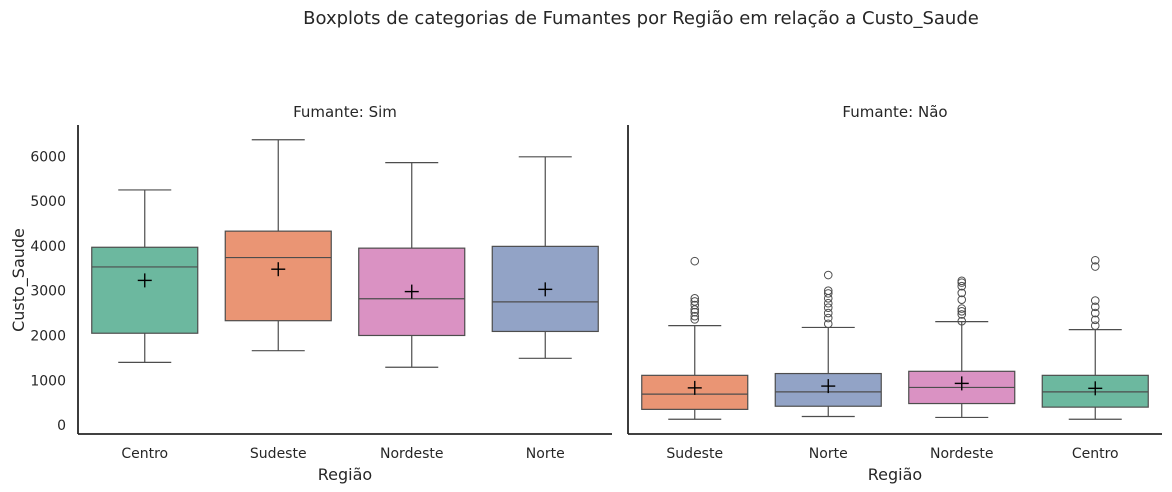 The image size is (1172, 492). I want to click on y-axis-label: Custo_Saude, so click(19, 280).